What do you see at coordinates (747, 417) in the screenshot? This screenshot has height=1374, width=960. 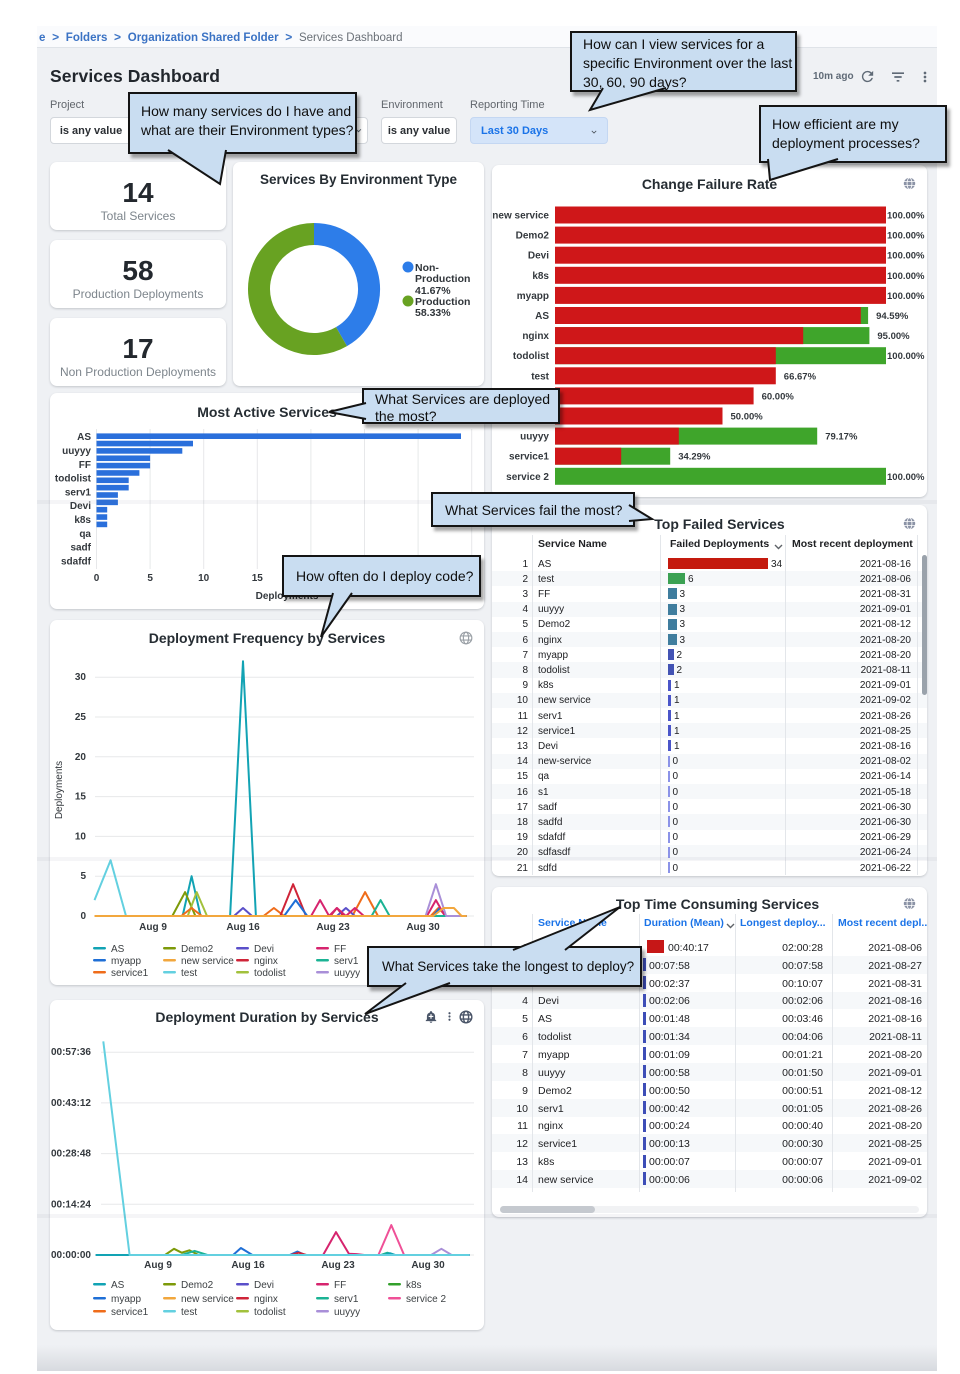 I see `svg-text: 50.00%` at bounding box center [747, 417].